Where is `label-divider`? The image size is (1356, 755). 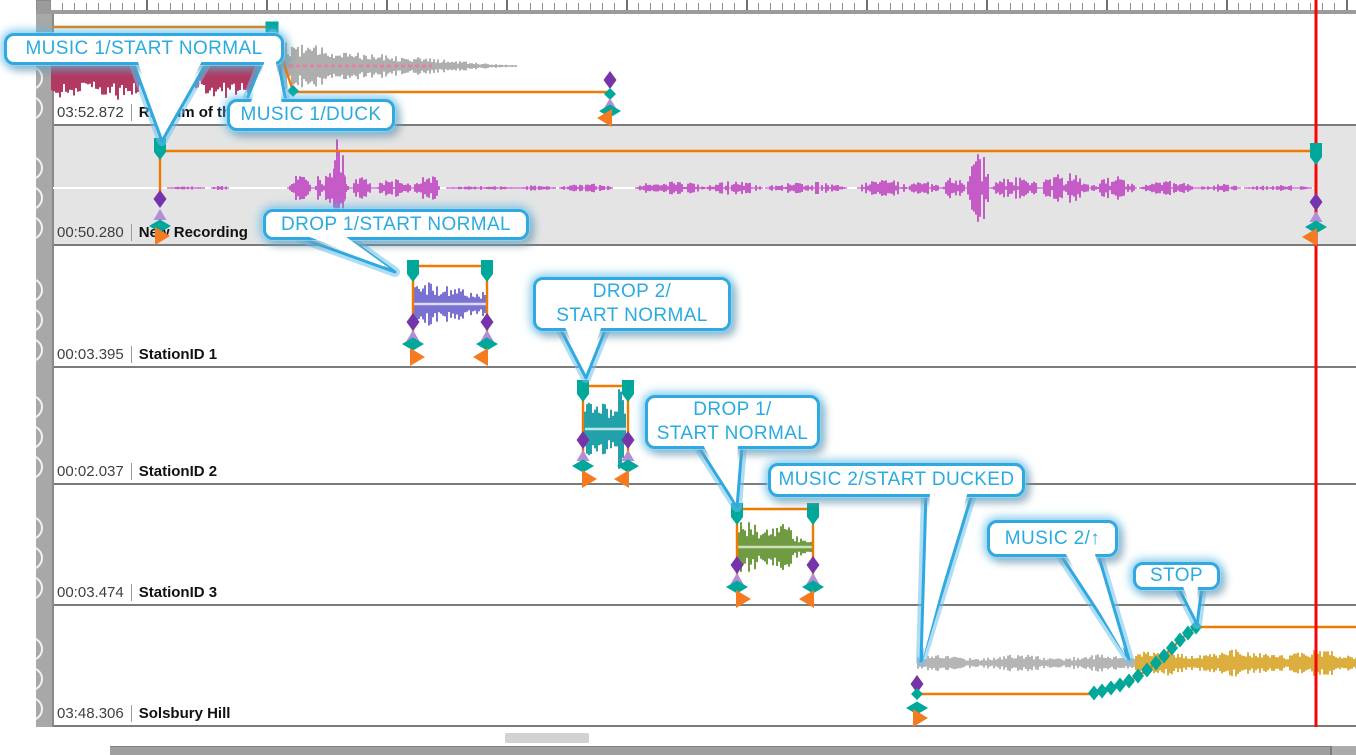 label-divider is located at coordinates (131, 713).